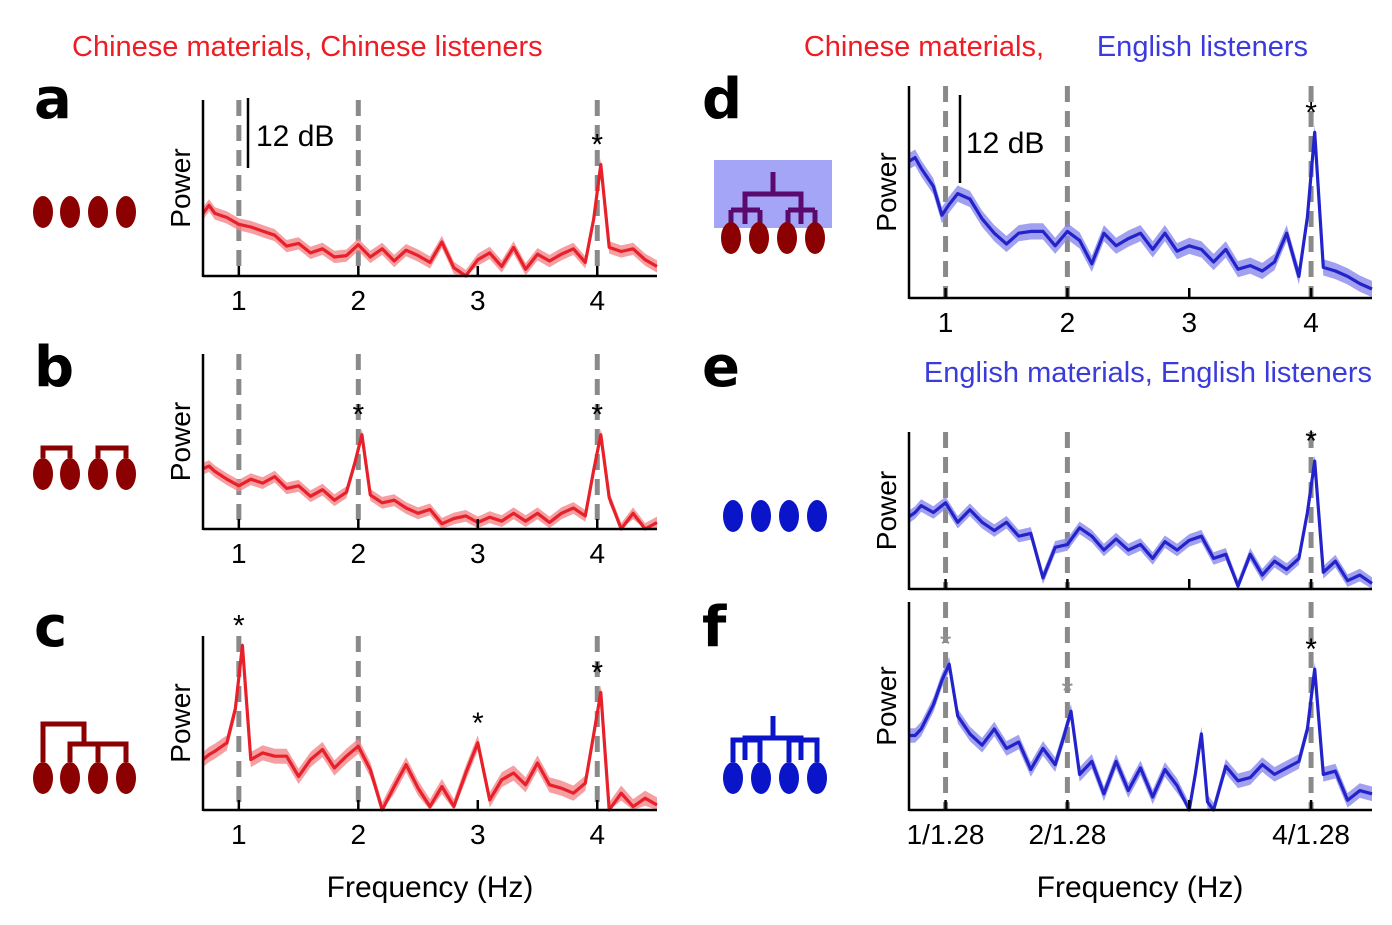 This screenshot has height=925, width=1392. Describe the element at coordinates (54, 367) in the screenshot. I see `panel-letter-b: b` at that location.